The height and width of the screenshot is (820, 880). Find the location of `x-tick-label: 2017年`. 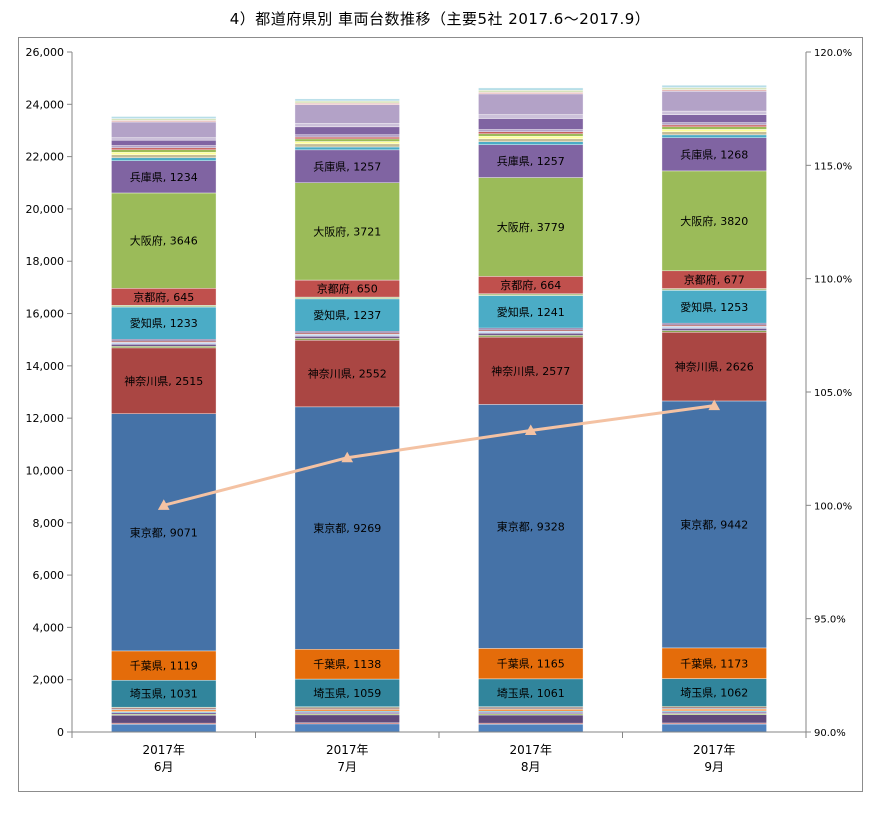

x-tick-label: 2017年 is located at coordinates (347, 750).